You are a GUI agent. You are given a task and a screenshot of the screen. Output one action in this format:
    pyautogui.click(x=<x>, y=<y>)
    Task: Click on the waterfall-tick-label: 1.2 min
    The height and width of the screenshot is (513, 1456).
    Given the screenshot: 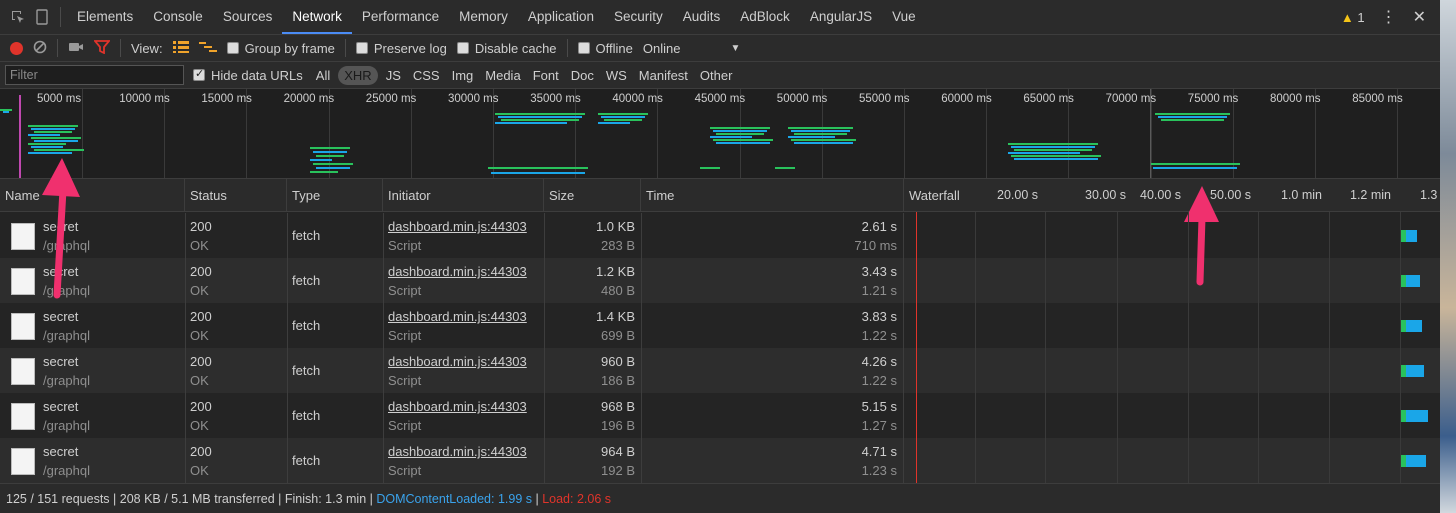 What is the action you would take?
    pyautogui.click(x=1370, y=195)
    